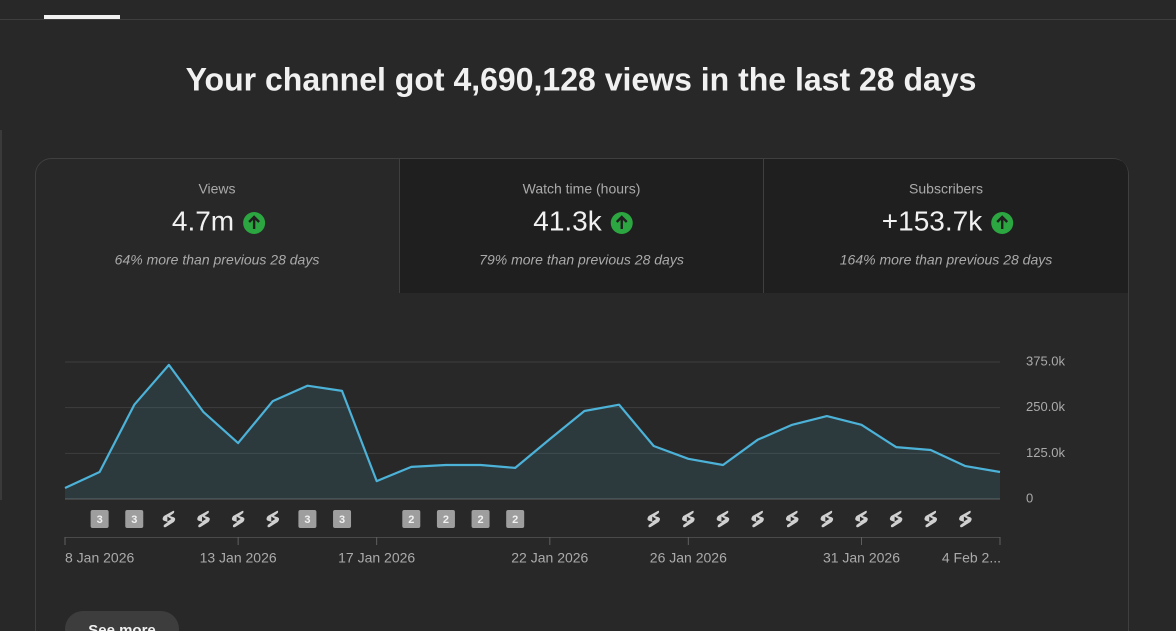 This screenshot has width=1176, height=631. What do you see at coordinates (946, 189) in the screenshot?
I see `tab-label: Subscribers` at bounding box center [946, 189].